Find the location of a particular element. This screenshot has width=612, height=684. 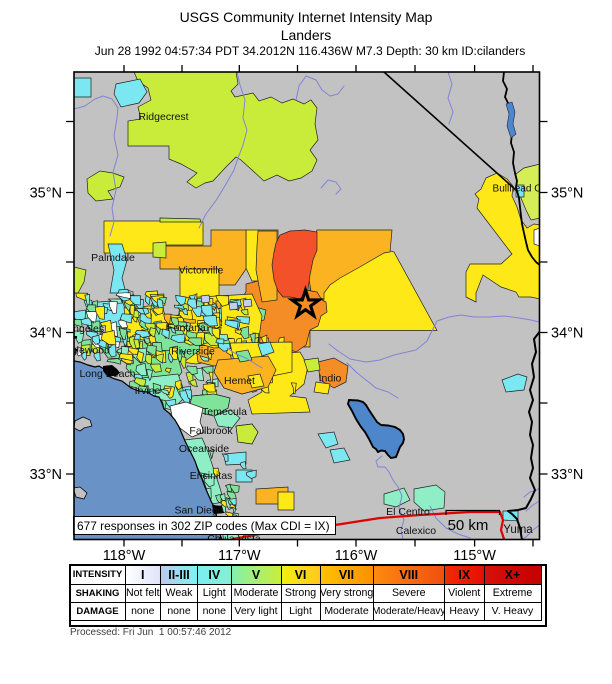

svg-text: Hemet is located at coordinates (239, 381).